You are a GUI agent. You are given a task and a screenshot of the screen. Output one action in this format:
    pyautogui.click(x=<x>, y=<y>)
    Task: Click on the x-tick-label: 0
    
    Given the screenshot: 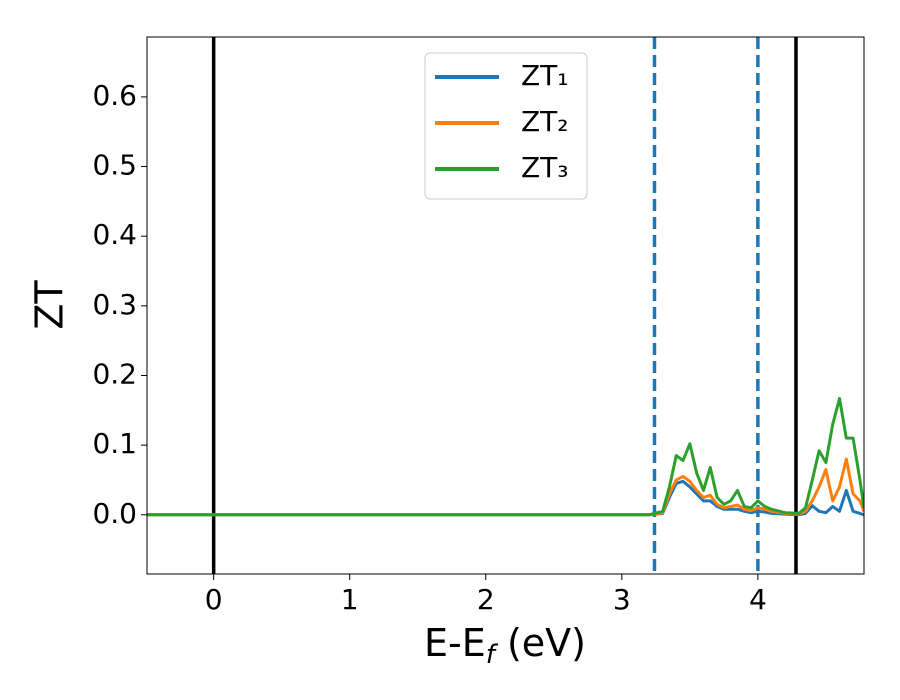 What is the action you would take?
    pyautogui.click(x=214, y=599)
    